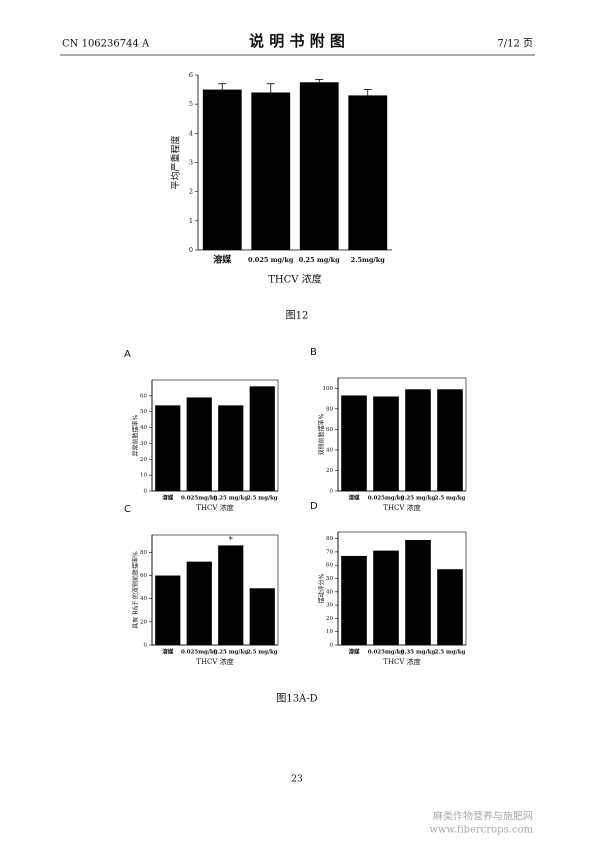  What do you see at coordinates (296, 699) in the screenshot?
I see `figure-caption: 图13A-D` at bounding box center [296, 699].